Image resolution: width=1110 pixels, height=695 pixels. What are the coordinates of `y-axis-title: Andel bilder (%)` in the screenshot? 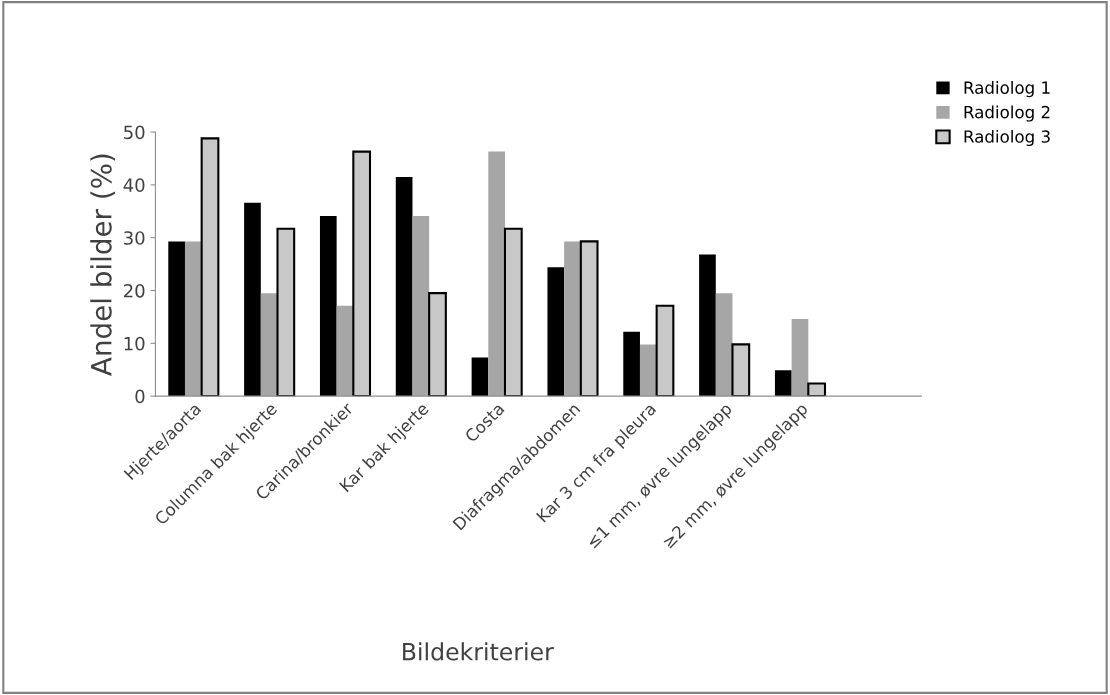 It's located at (103, 265).